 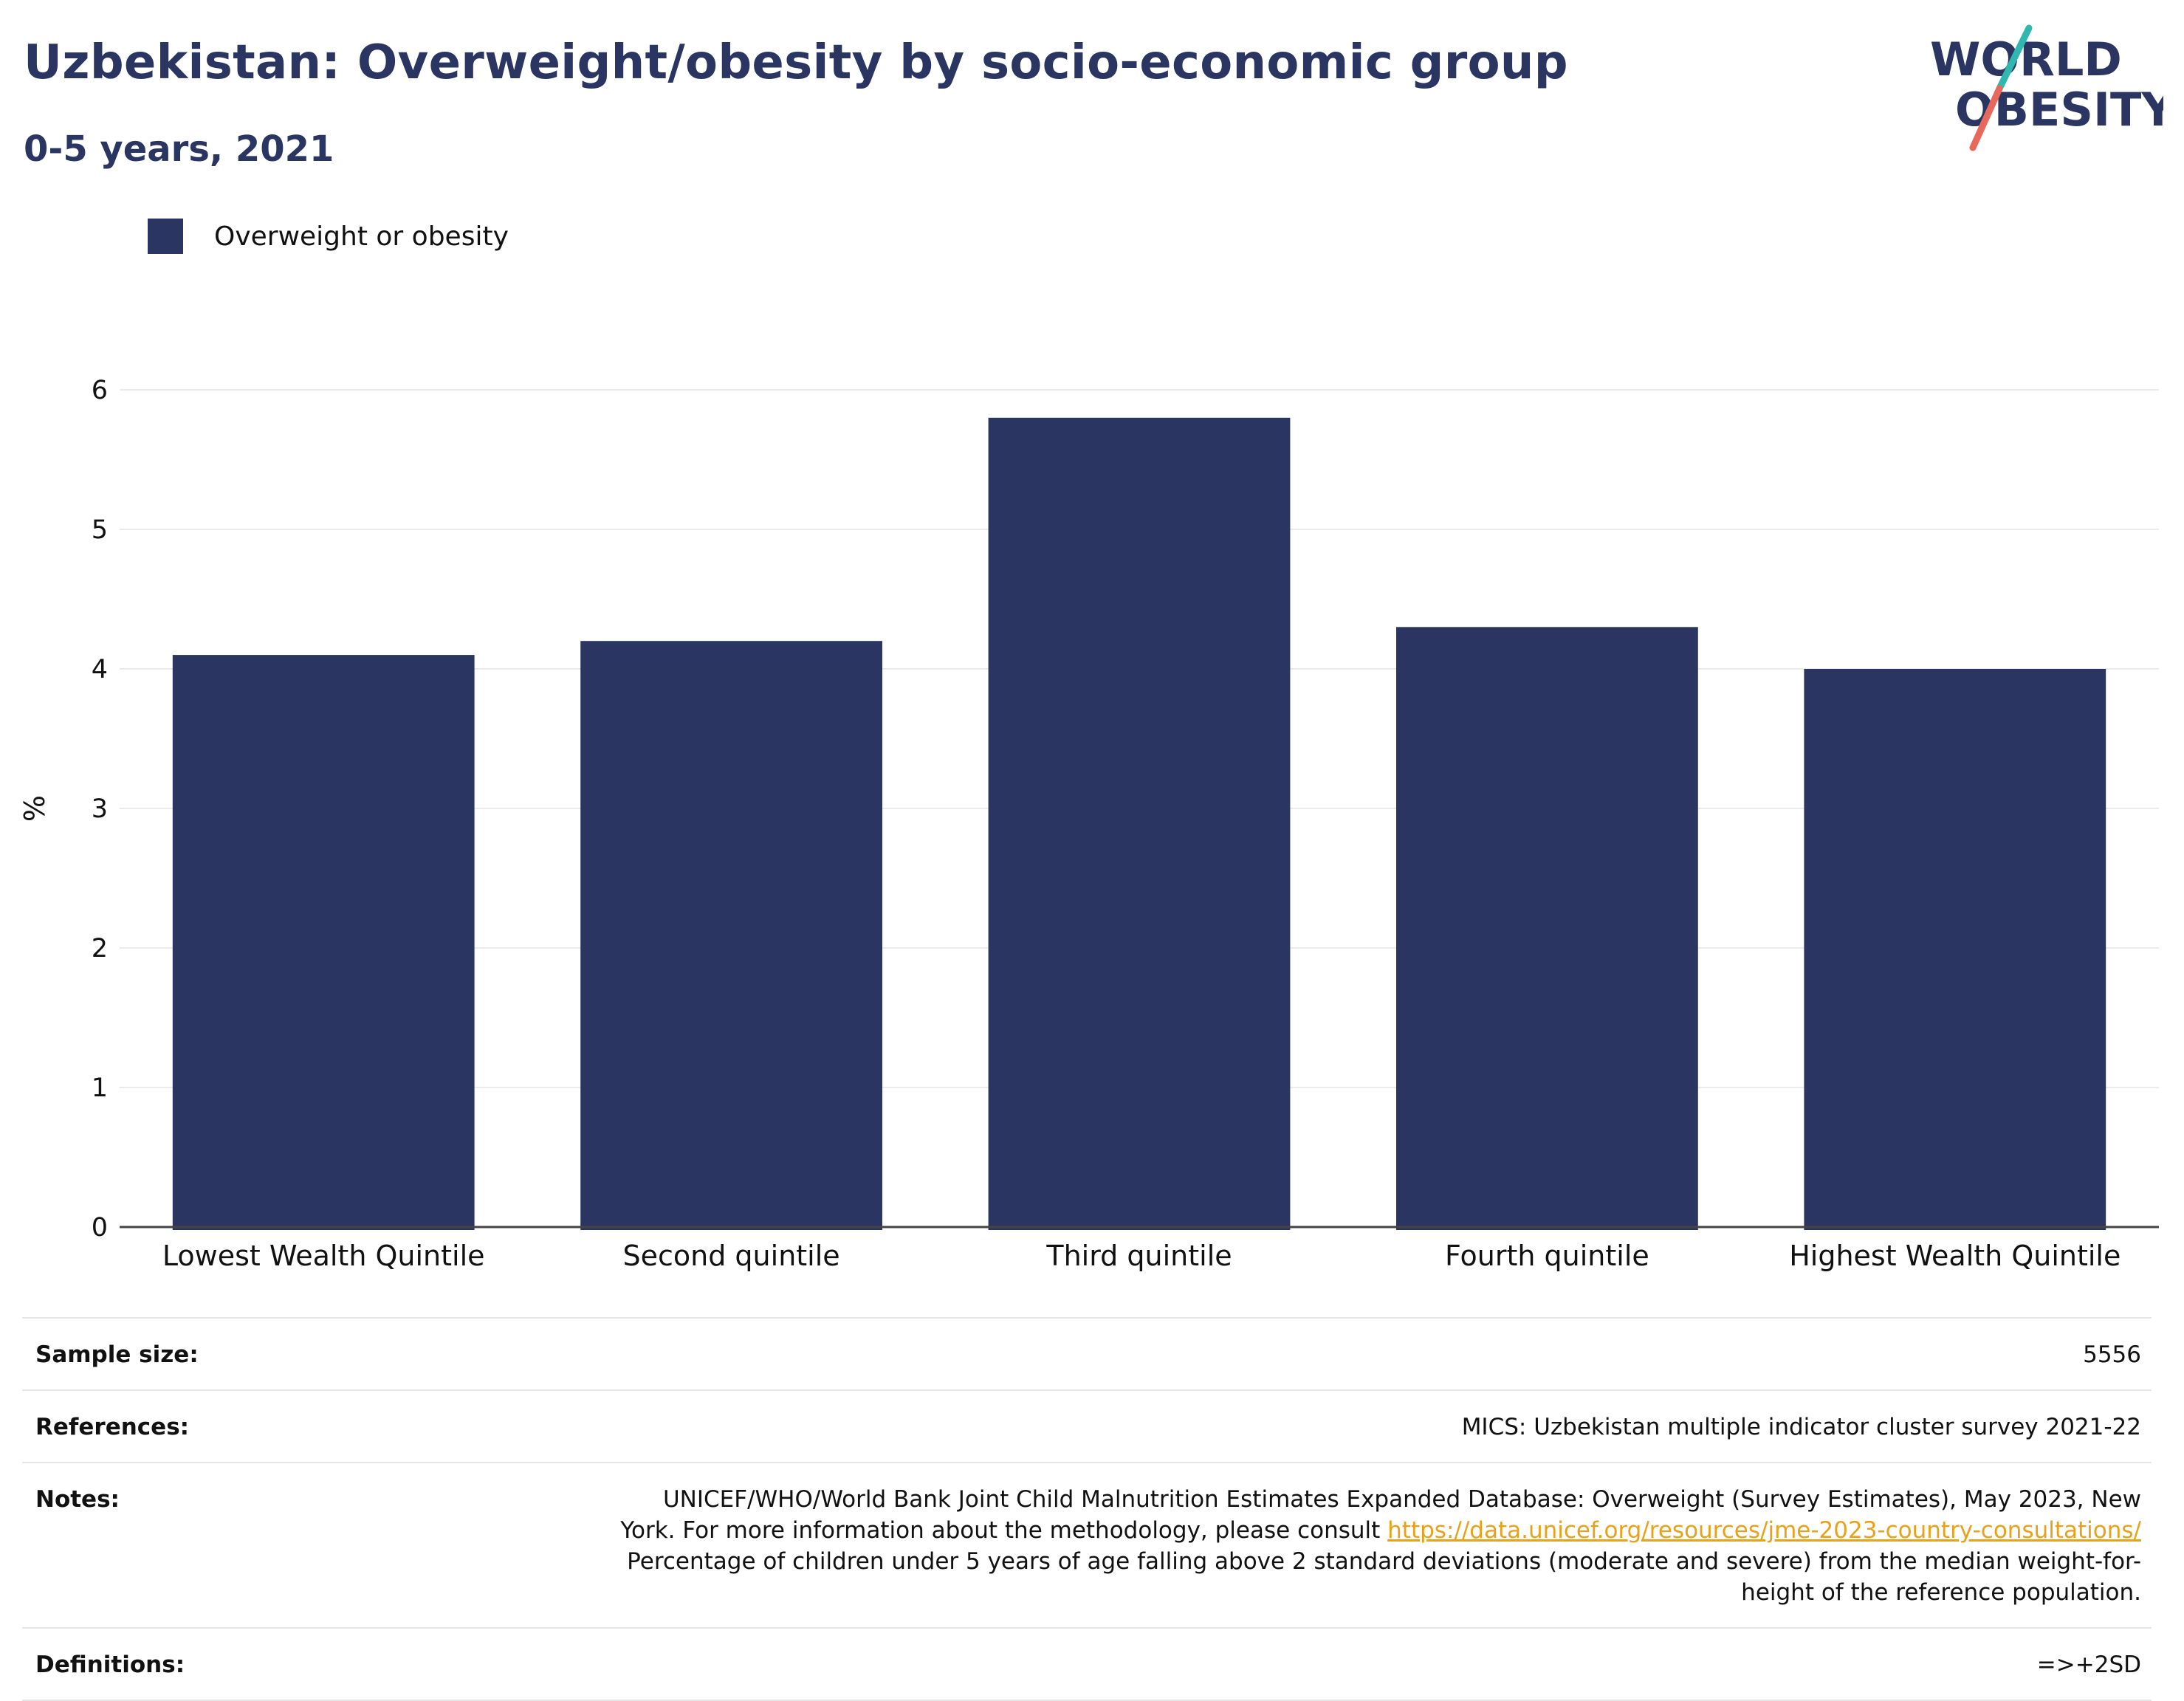 What do you see at coordinates (362, 236) in the screenshot?
I see `legend-label: Overweight or obesity` at bounding box center [362, 236].